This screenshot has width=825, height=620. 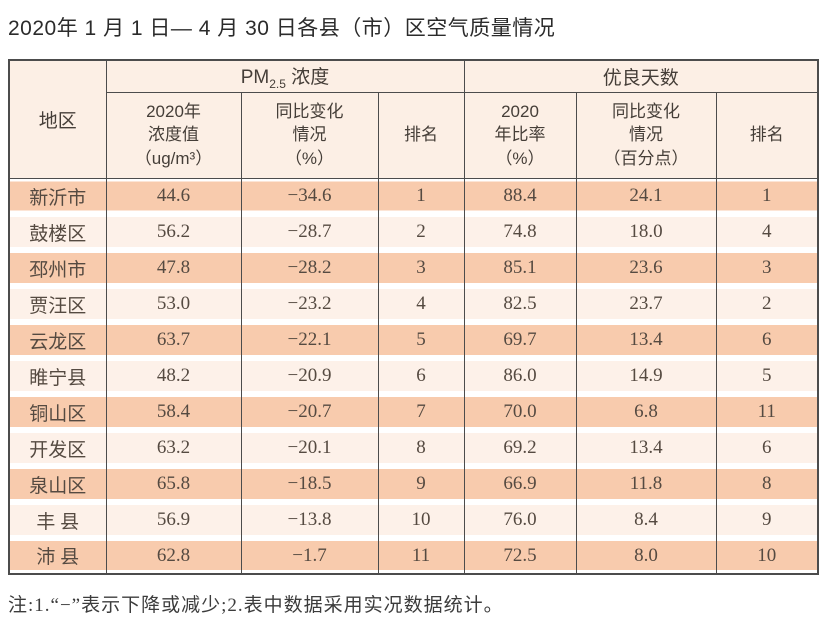 I want to click on good-change-cell: 14.9, so click(x=646, y=376).